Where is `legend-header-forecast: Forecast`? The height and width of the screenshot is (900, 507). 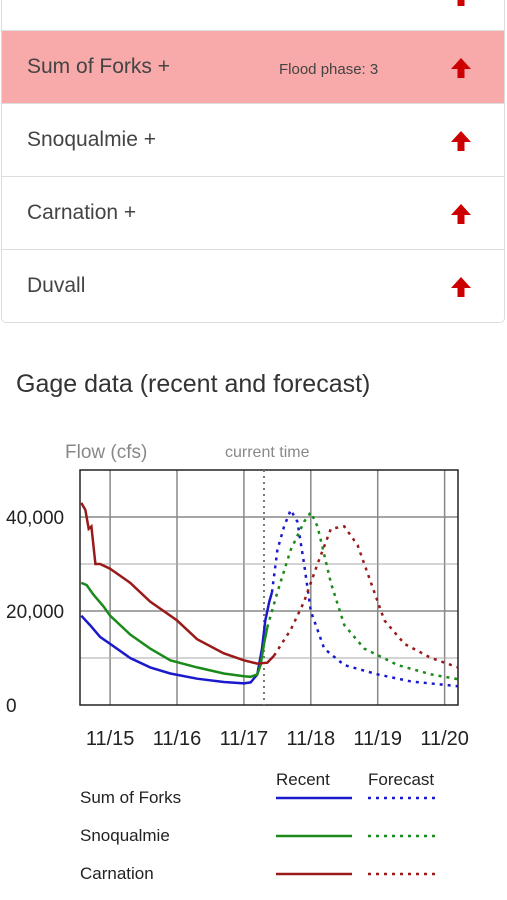 legend-header-forecast: Forecast is located at coordinates (401, 779).